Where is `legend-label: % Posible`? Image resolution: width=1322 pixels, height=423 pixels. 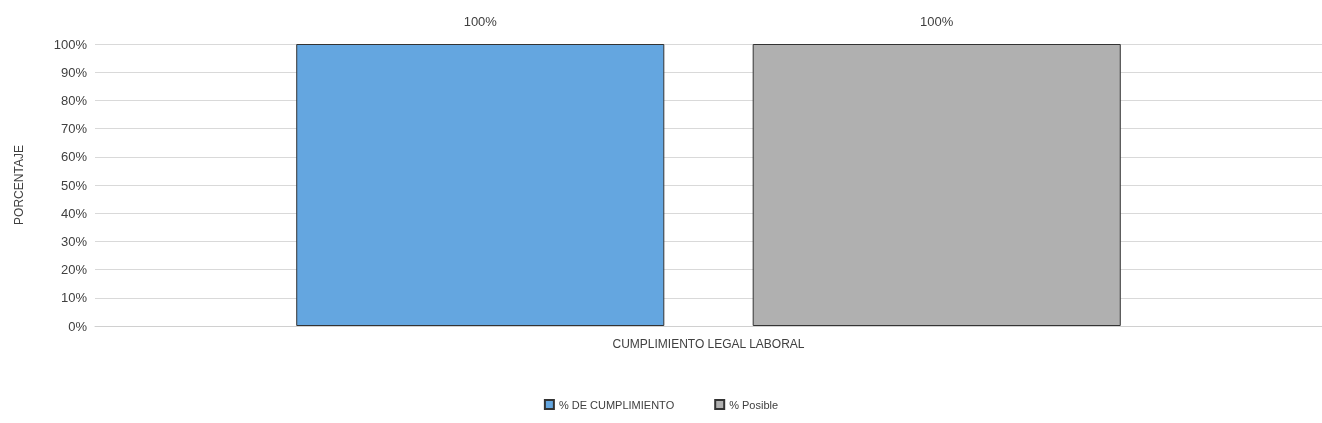
legend-label: % Posible is located at coordinates (754, 404).